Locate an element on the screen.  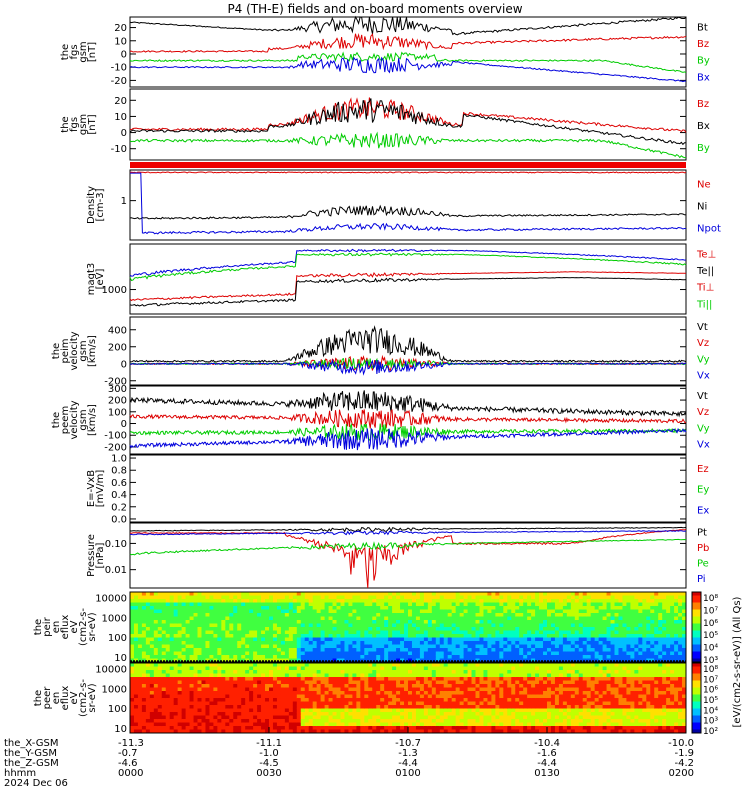
legend-label: Vt is located at coordinates (702, 396).